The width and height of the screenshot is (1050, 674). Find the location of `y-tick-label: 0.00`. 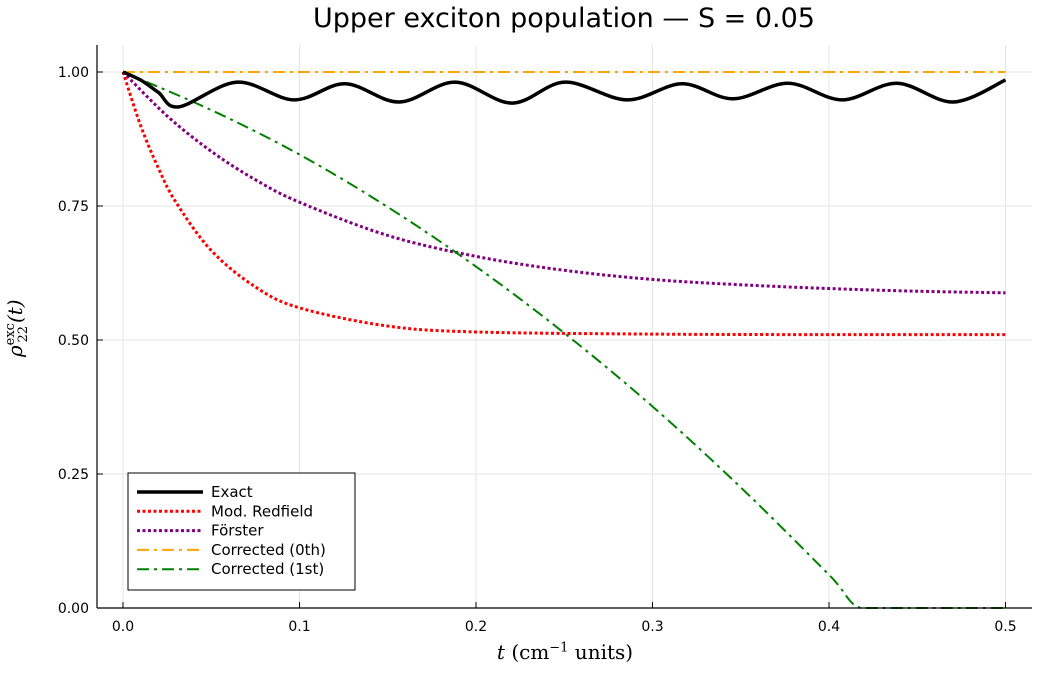

y-tick-label: 0.00 is located at coordinates (73, 609).